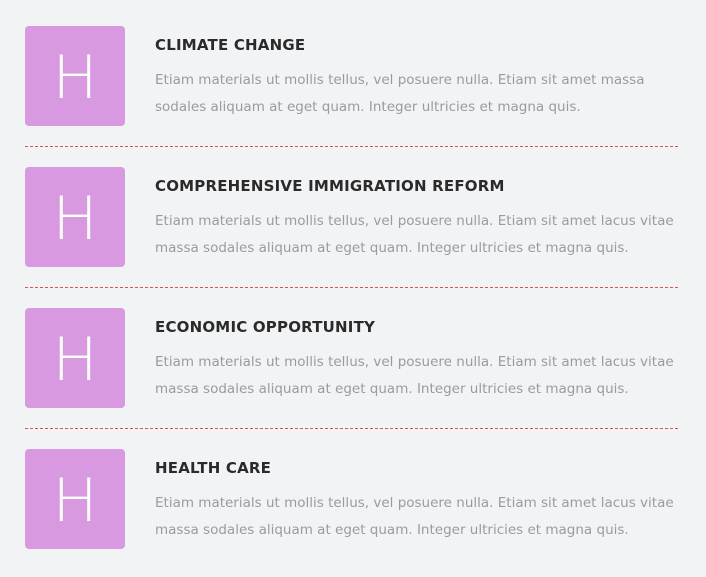  What do you see at coordinates (265, 327) in the screenshot?
I see `issue-title: ECONOMIC OPPORTUNITY` at bounding box center [265, 327].